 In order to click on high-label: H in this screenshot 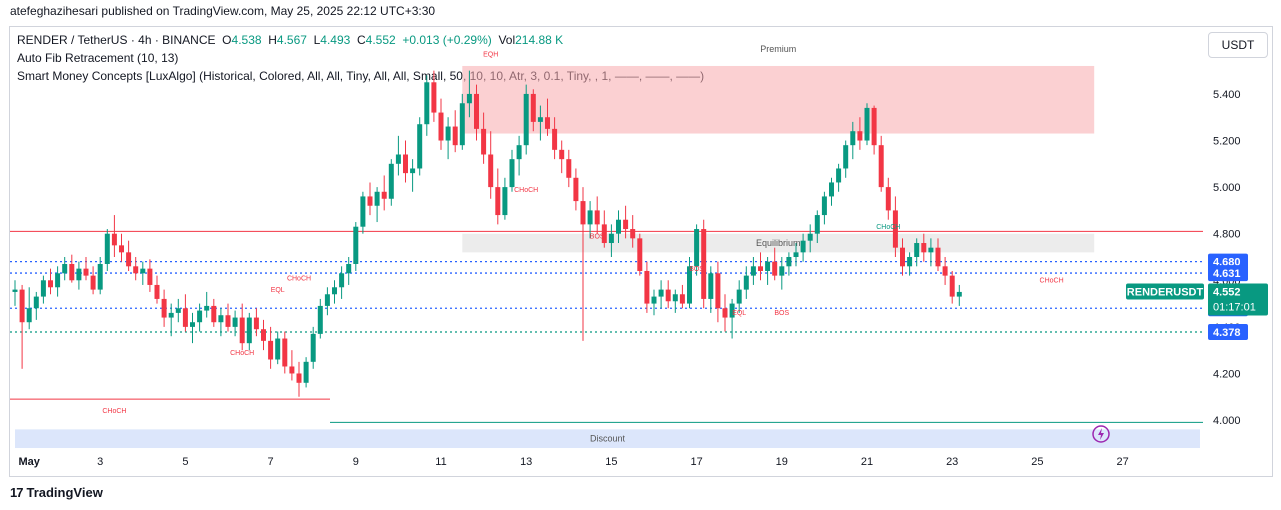, I will do `click(272, 40)`.